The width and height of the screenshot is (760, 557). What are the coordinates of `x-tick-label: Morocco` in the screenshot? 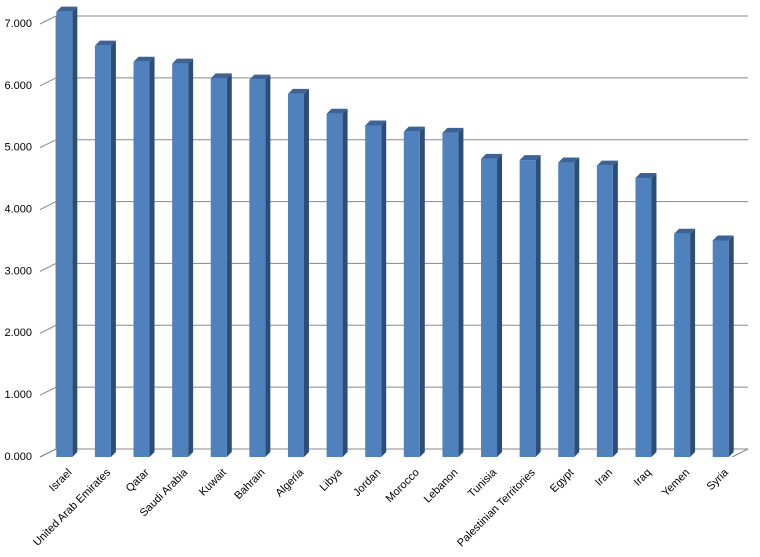 It's located at (403, 486).